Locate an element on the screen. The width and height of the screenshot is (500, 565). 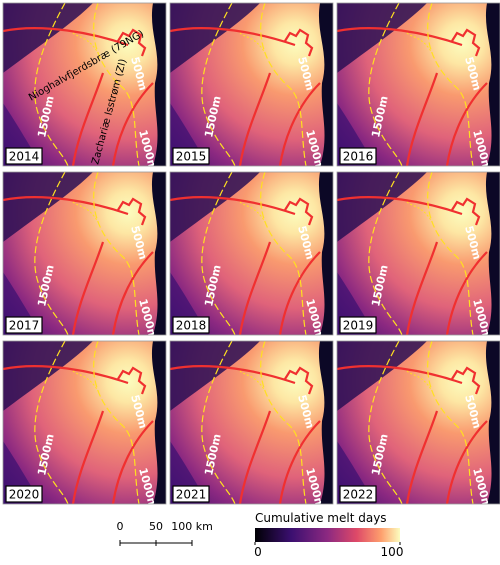
year-label: 2018 is located at coordinates (191, 326).